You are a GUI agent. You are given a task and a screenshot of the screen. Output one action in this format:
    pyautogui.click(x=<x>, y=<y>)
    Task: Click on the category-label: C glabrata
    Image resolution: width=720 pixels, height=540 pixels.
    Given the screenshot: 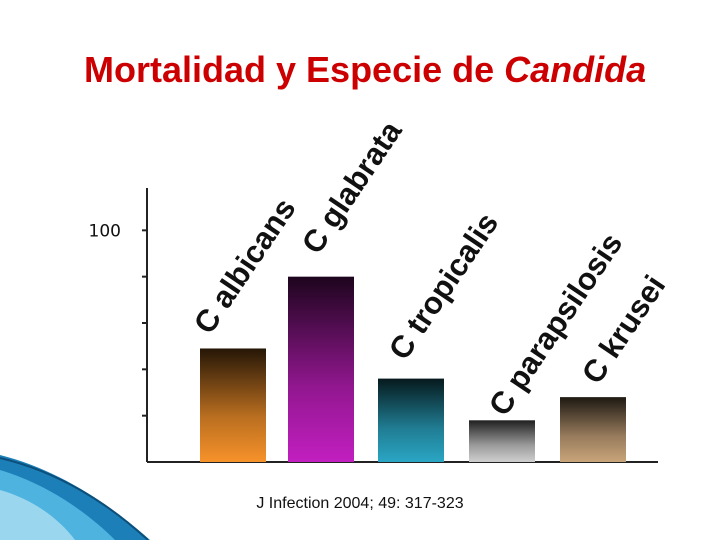 What is the action you would take?
    pyautogui.click(x=352, y=187)
    